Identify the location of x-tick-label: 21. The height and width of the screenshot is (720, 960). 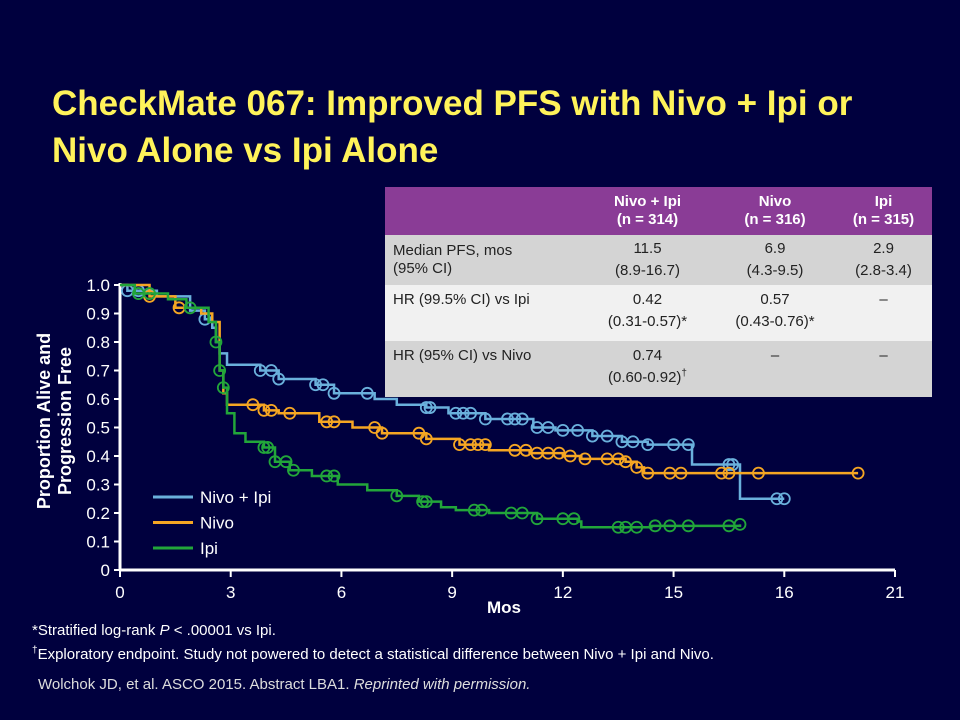
(895, 592).